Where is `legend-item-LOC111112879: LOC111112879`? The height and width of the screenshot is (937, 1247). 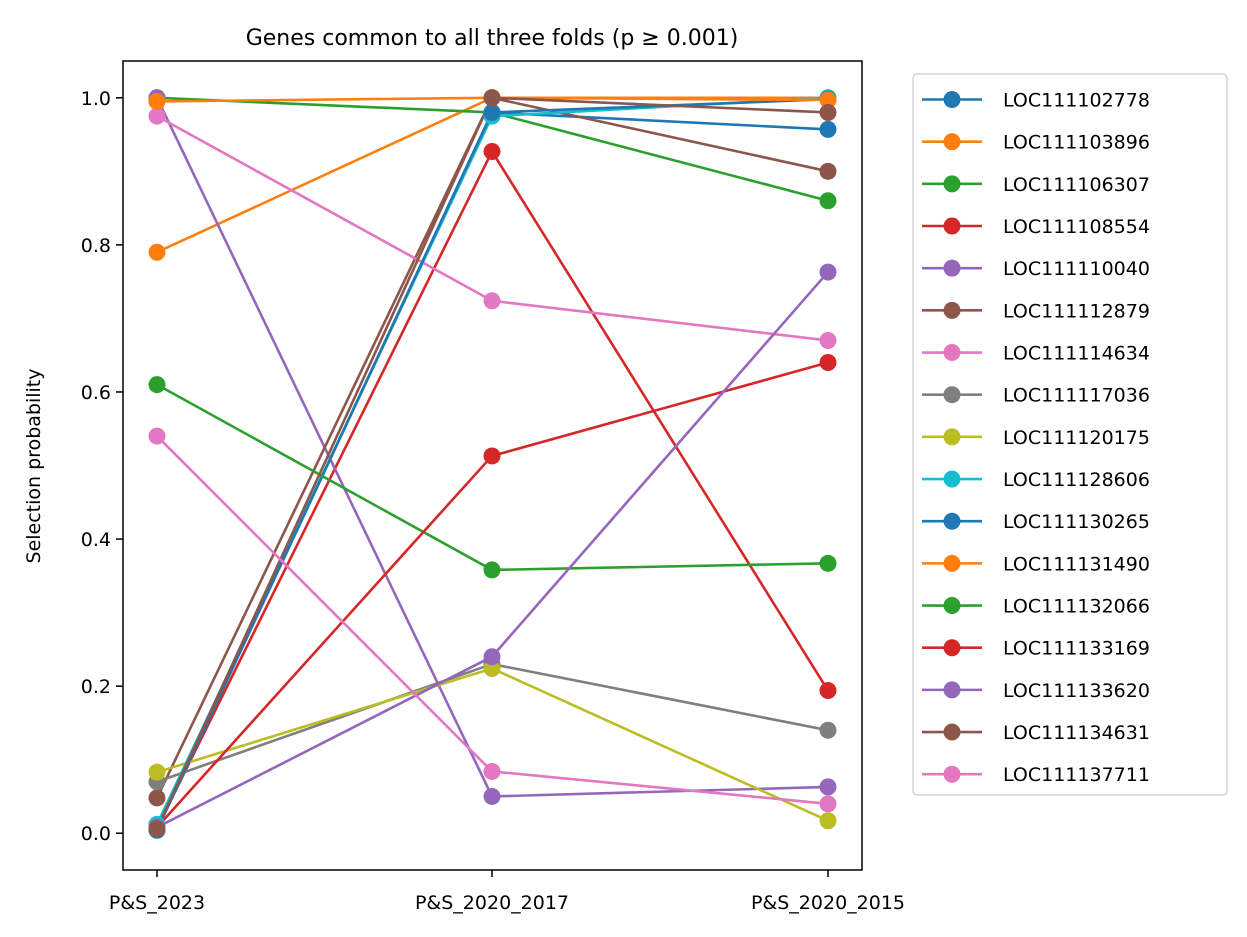
legend-item-LOC111112879: LOC111112879 is located at coordinates (1036, 311).